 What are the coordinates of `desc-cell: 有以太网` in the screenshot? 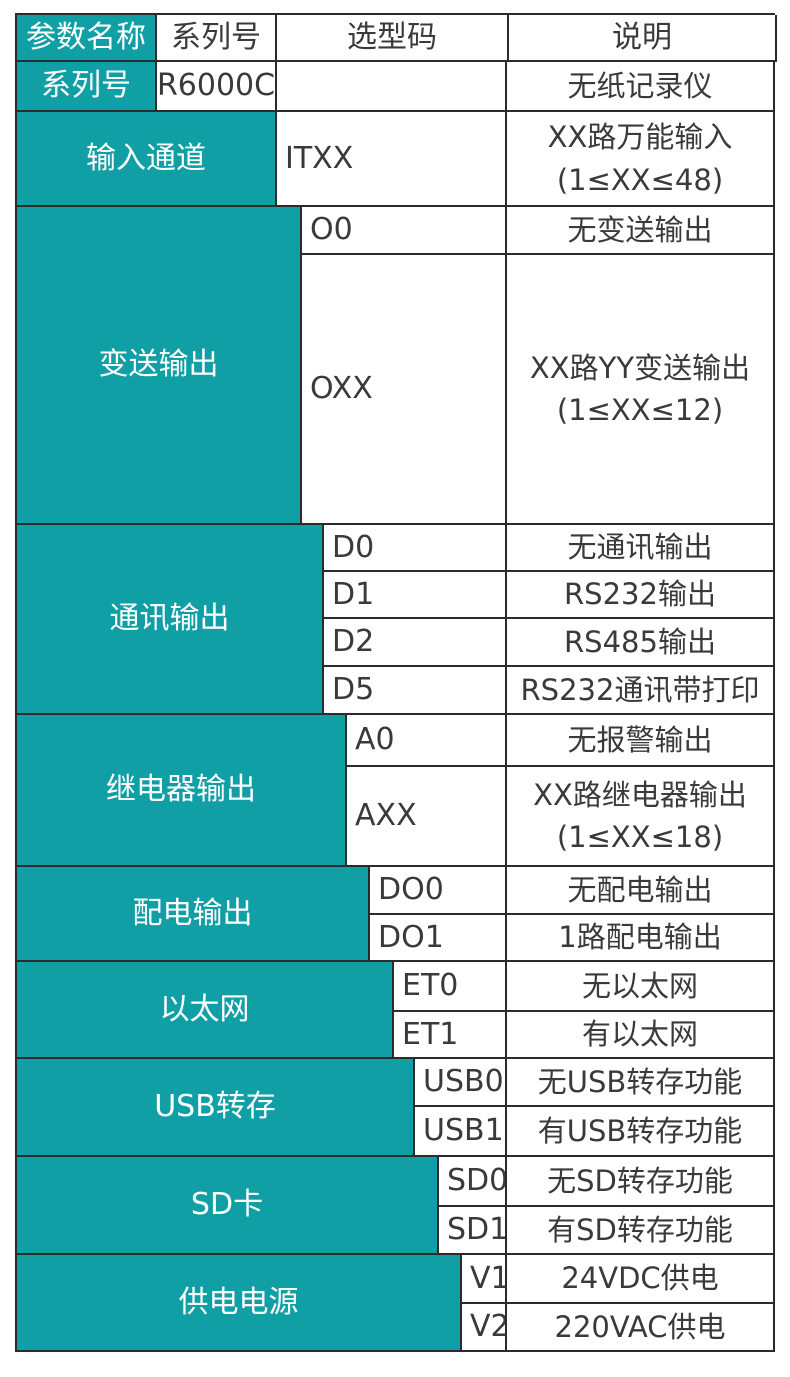 It's located at (641, 1035).